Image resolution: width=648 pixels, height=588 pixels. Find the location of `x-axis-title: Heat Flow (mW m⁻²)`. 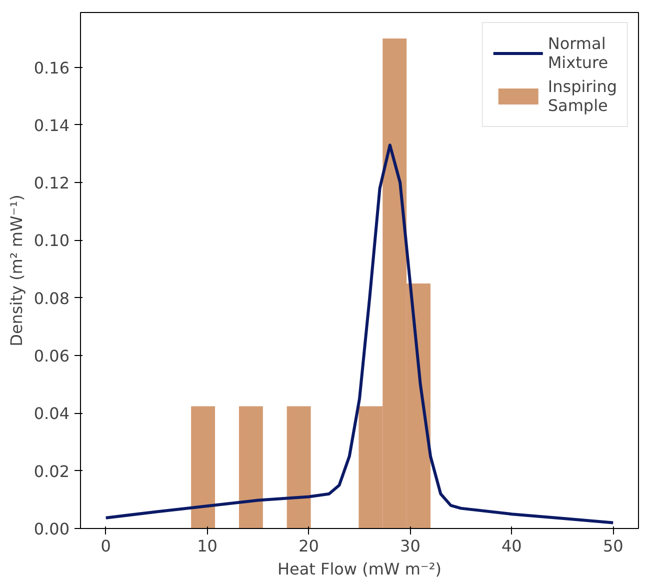

x-axis-title: Heat Flow (mW m⁻²) is located at coordinates (359, 569).